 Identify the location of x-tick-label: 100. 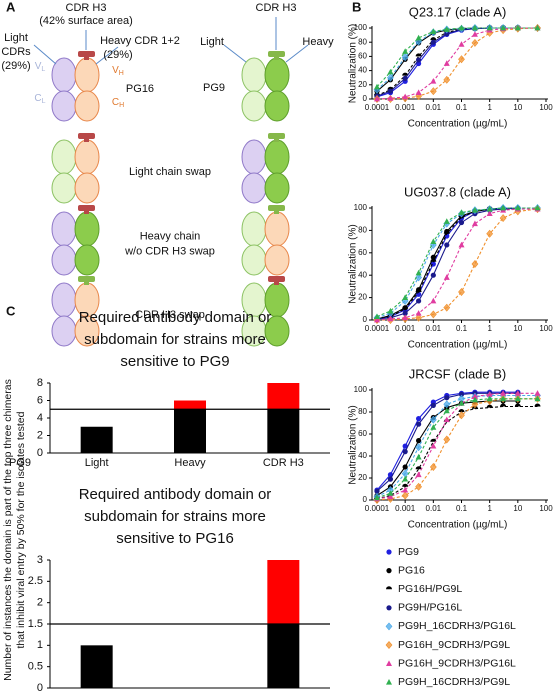
(546, 508).